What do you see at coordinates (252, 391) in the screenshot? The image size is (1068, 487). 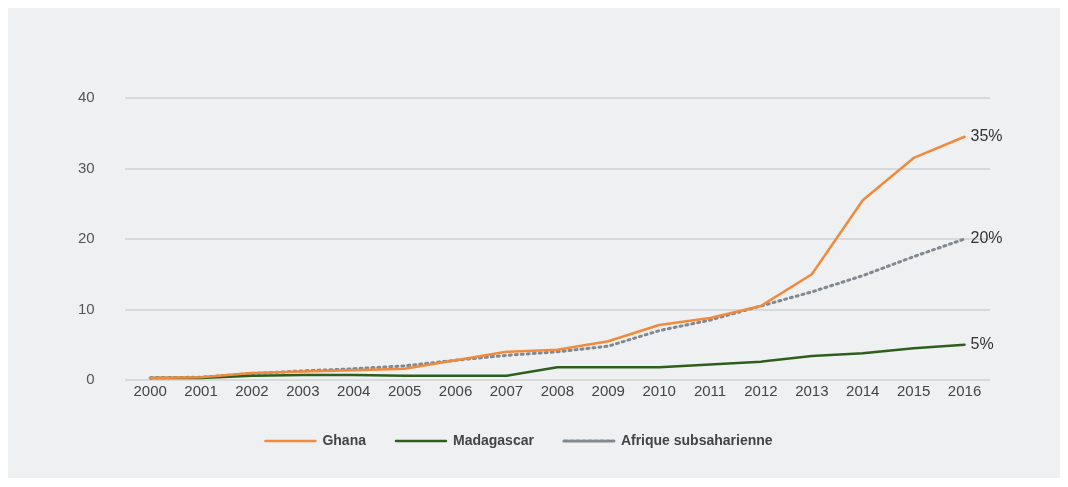 I see `x-tick-label: 2002` at bounding box center [252, 391].